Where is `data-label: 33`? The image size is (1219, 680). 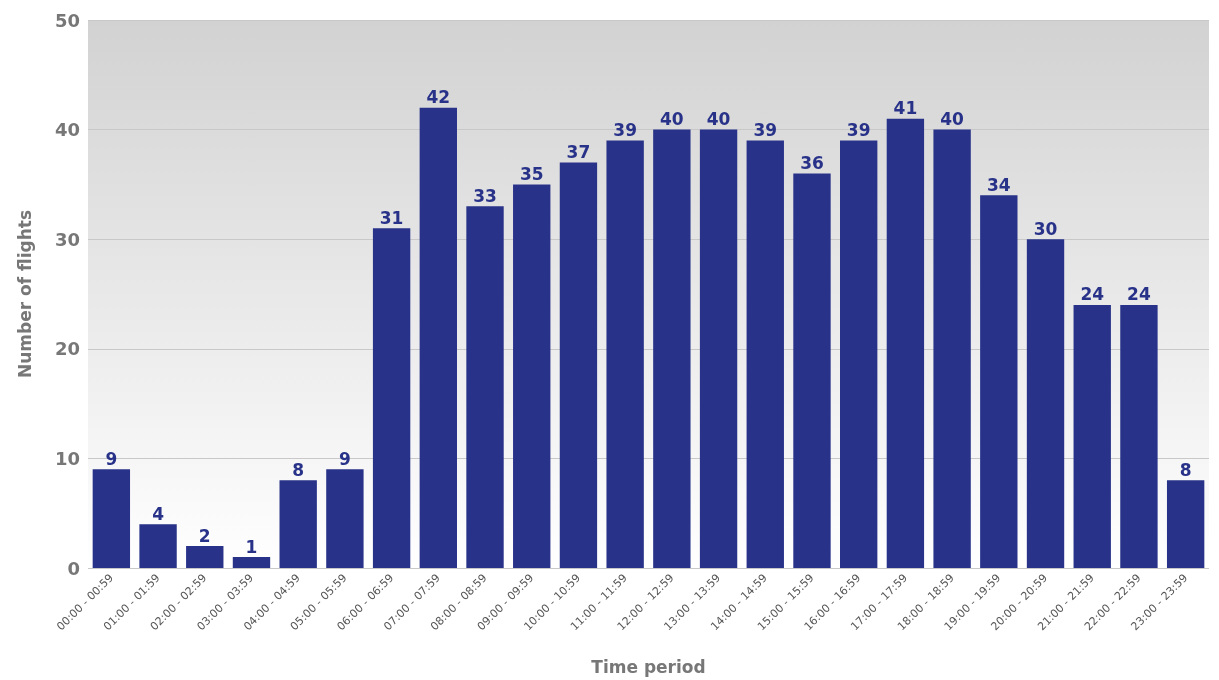 data-label: 33 is located at coordinates (485, 195).